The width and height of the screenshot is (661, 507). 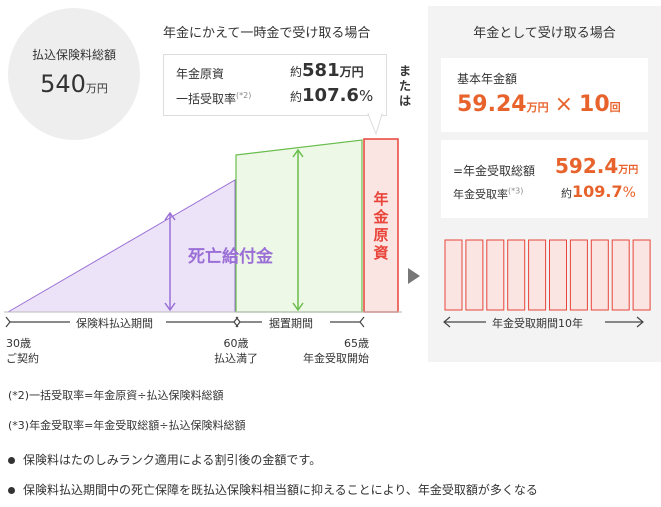 I want to click on pension-fund-value: 約581万円, so click(x=327, y=70).